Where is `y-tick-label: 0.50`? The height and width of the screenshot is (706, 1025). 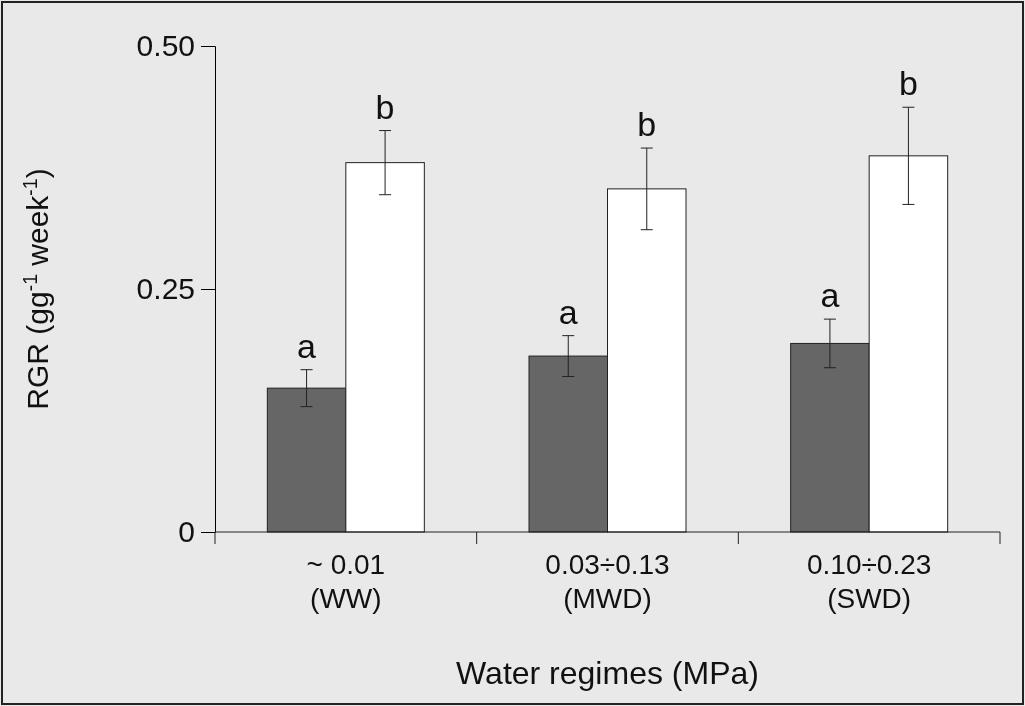 y-tick-label: 0.50 is located at coordinates (165, 46).